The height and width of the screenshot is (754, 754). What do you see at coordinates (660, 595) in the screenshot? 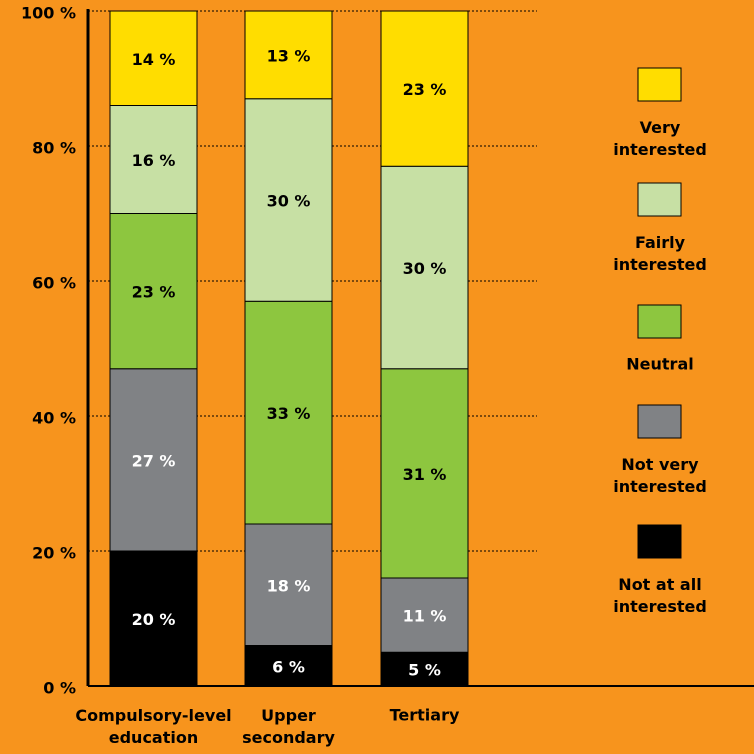
I see `legend-label: Not at all interested` at bounding box center [660, 595].